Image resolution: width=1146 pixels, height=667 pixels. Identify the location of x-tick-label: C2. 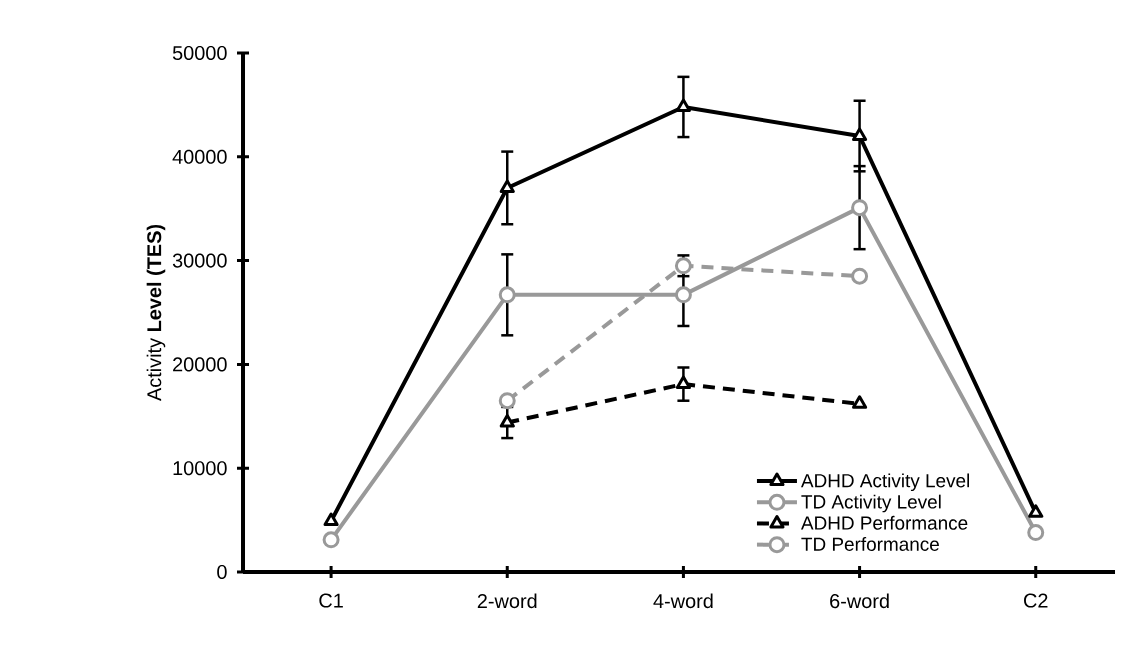
(1036, 600).